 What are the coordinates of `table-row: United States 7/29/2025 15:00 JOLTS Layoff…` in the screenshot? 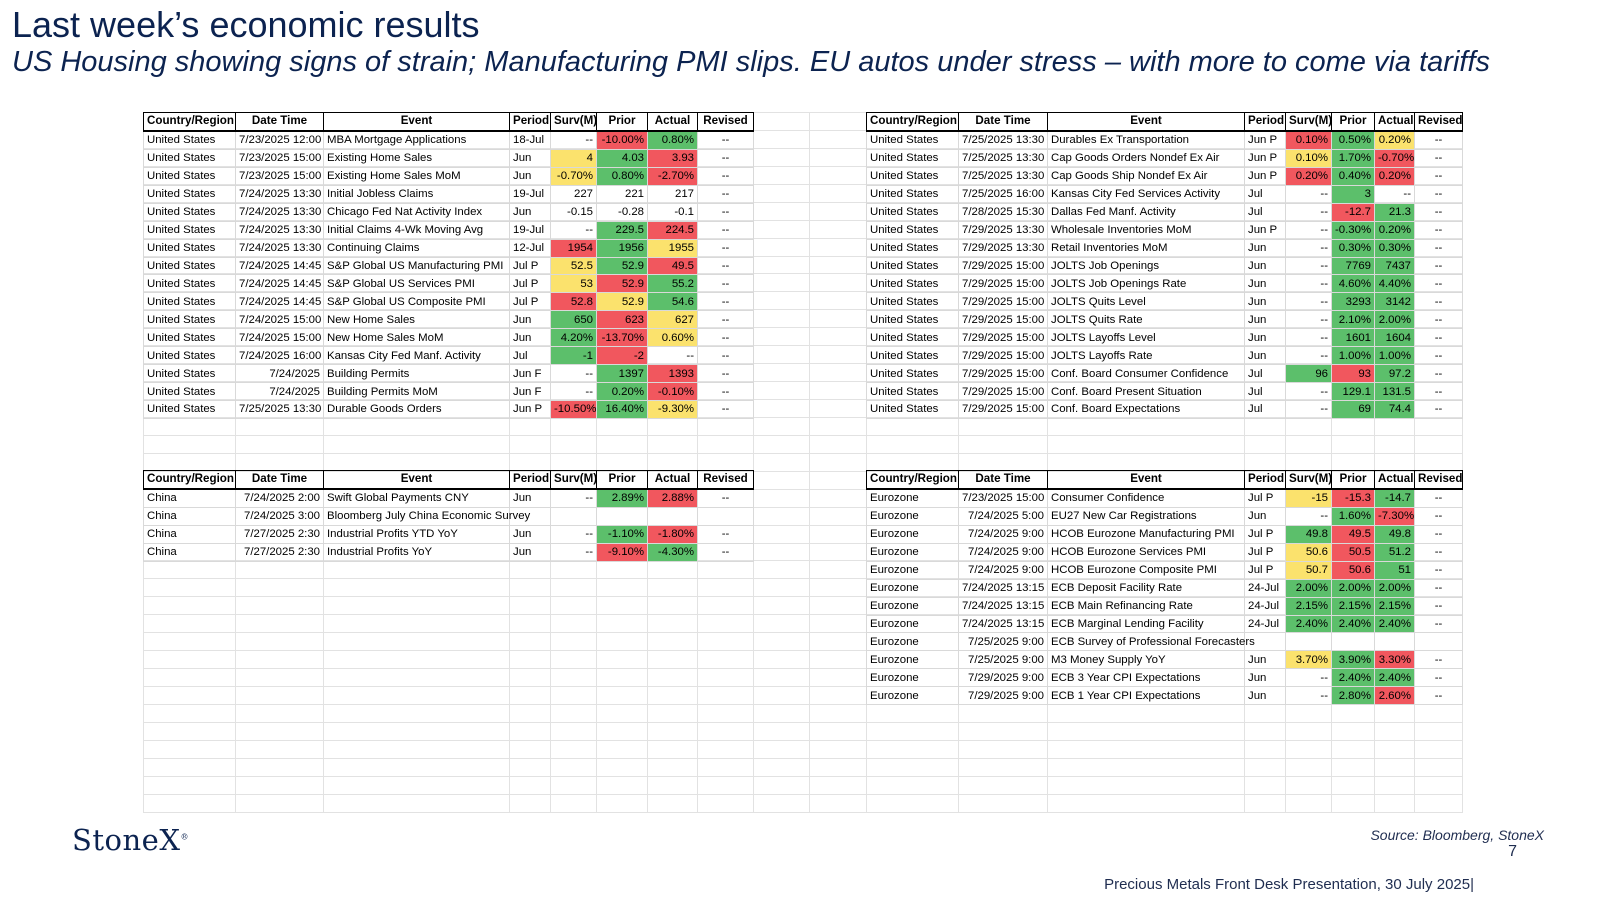 It's located at (1164, 338).